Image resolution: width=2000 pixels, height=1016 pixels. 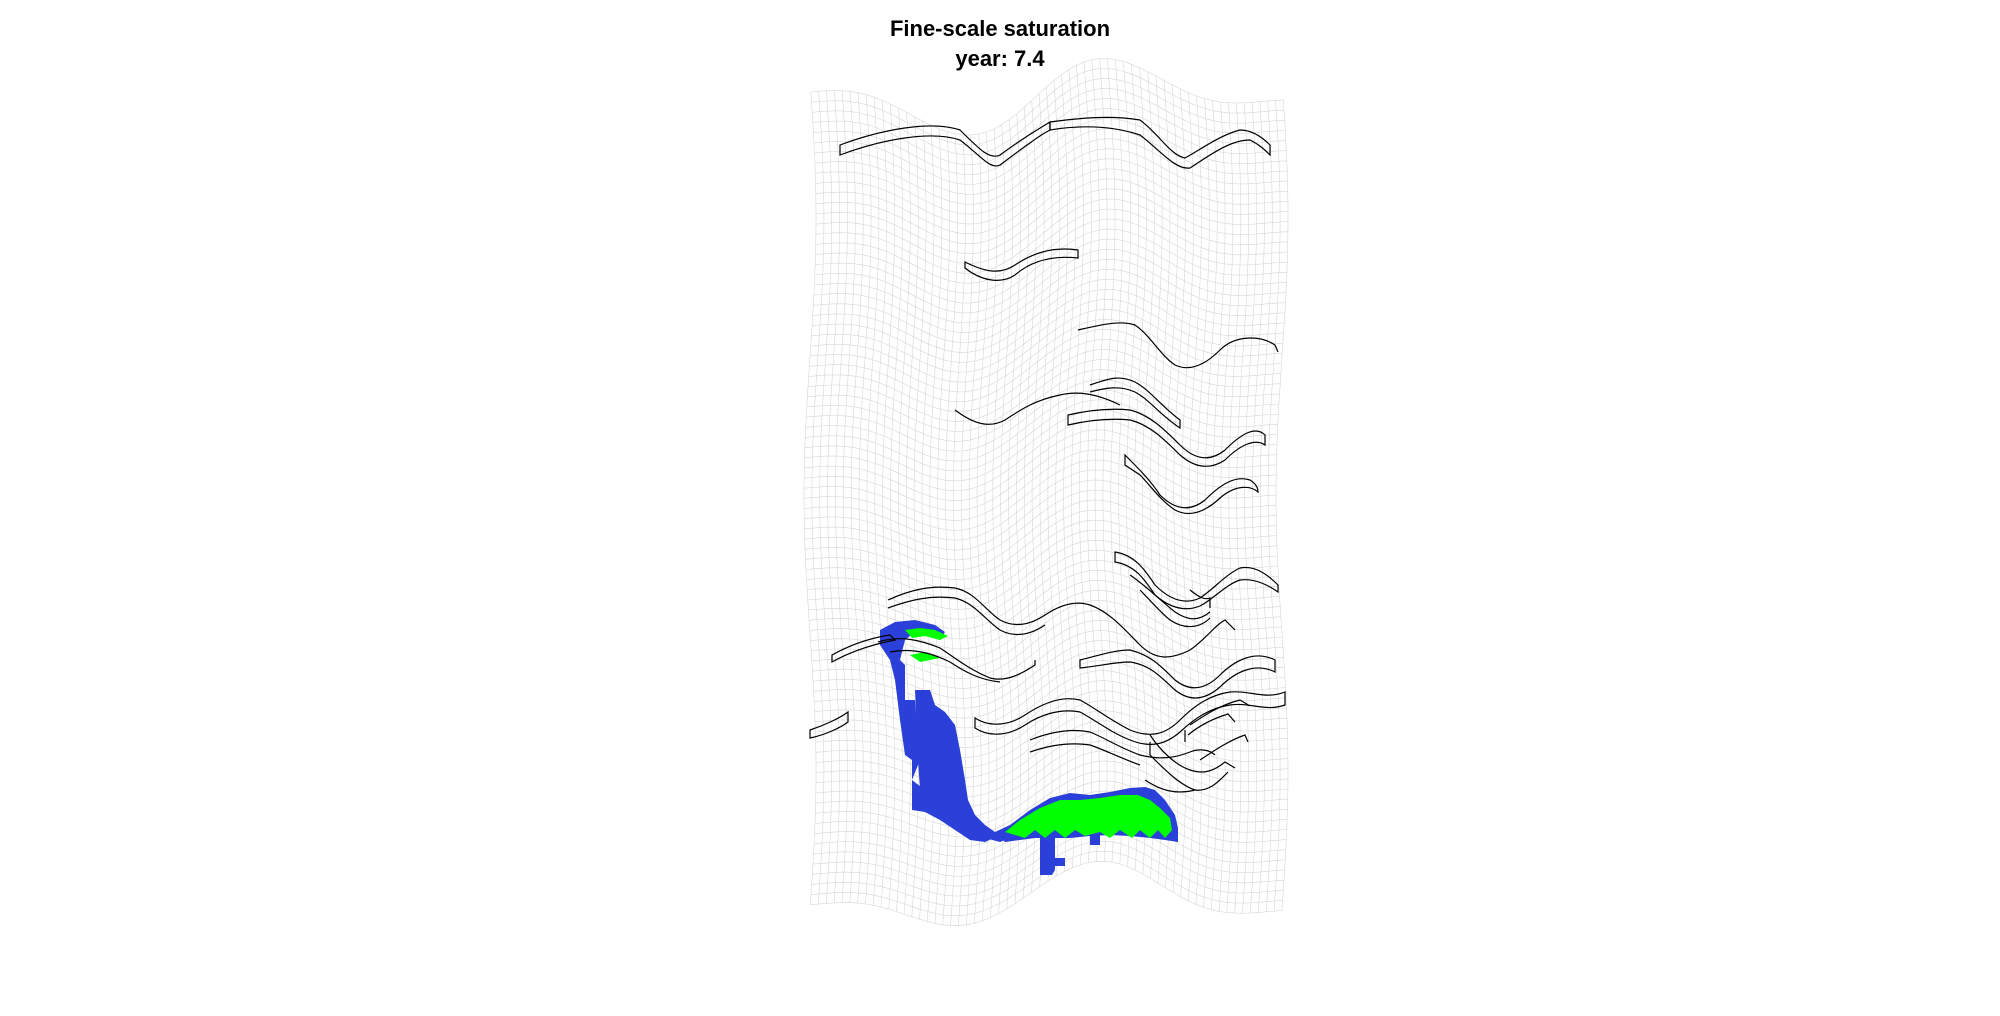 I want to click on saturation-field, so click(x=1029, y=747).